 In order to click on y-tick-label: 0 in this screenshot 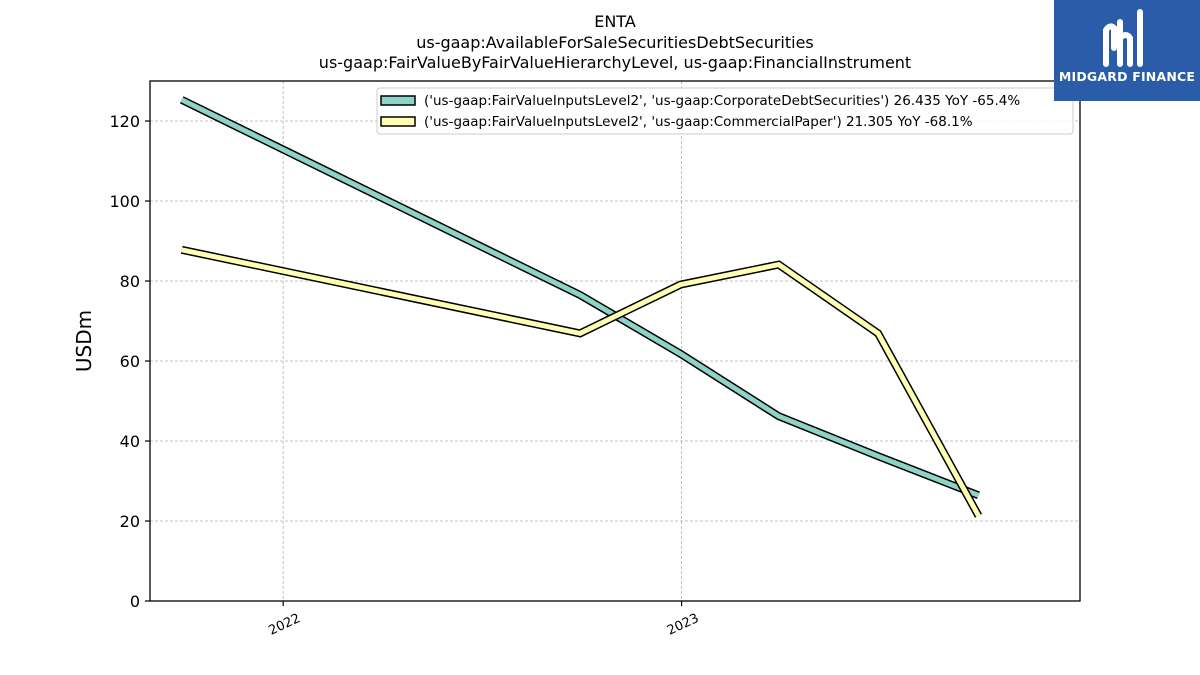, I will do `click(135, 601)`.